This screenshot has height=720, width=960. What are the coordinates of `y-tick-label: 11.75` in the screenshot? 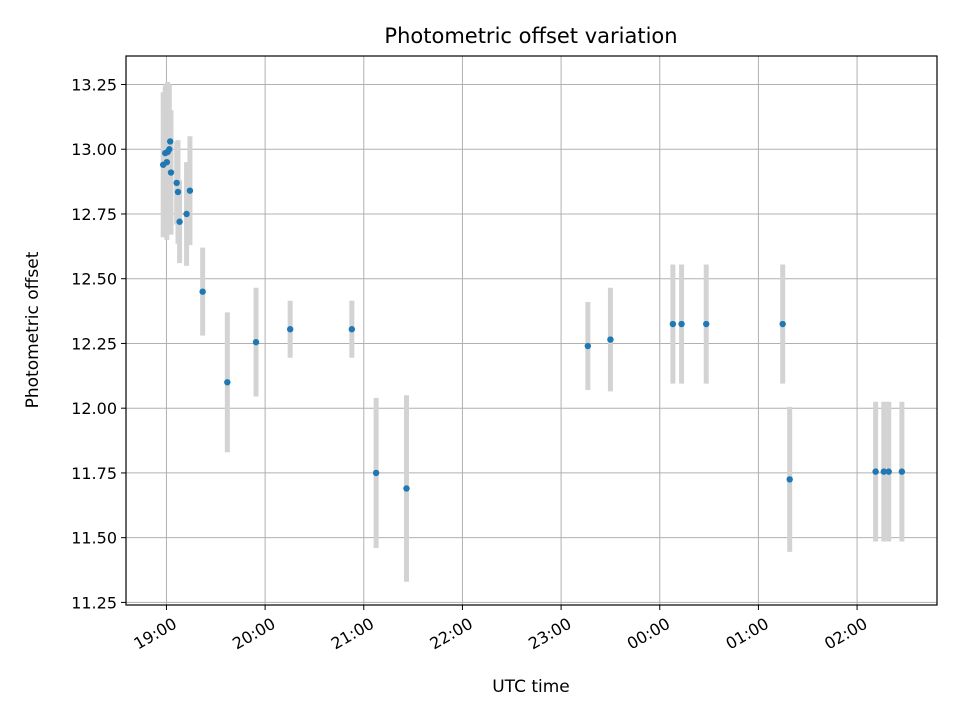 It's located at (94, 473).